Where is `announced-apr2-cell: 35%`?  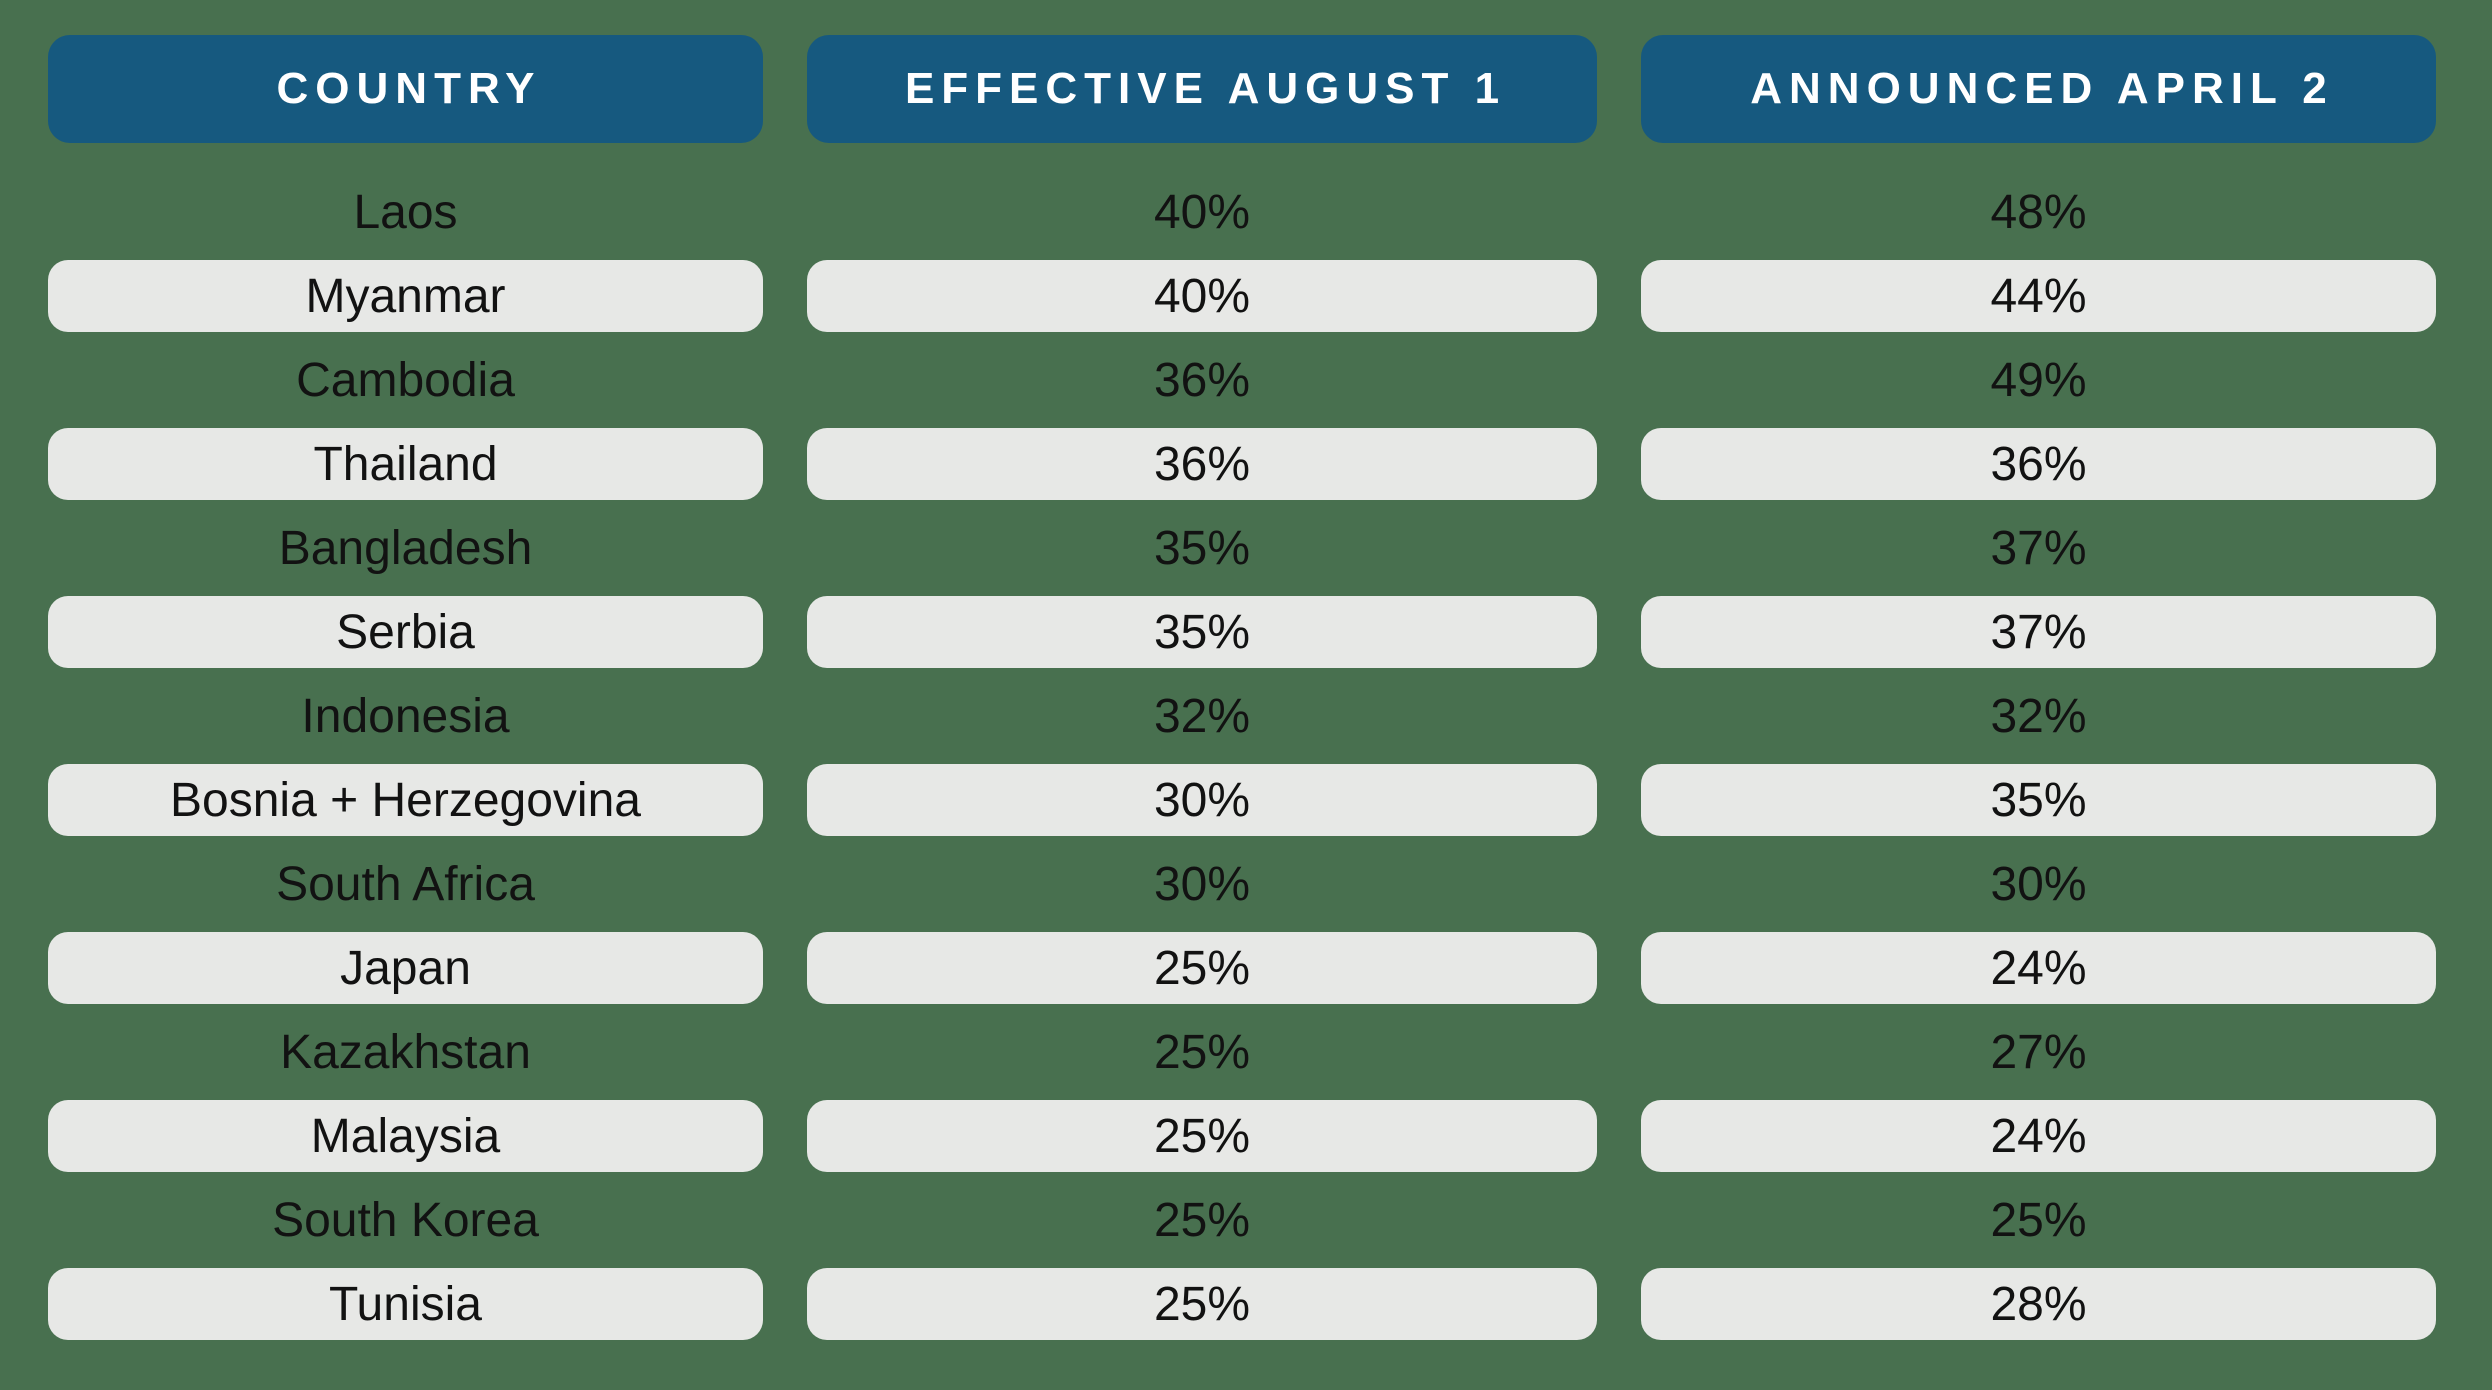 announced-apr2-cell: 35% is located at coordinates (2038, 800).